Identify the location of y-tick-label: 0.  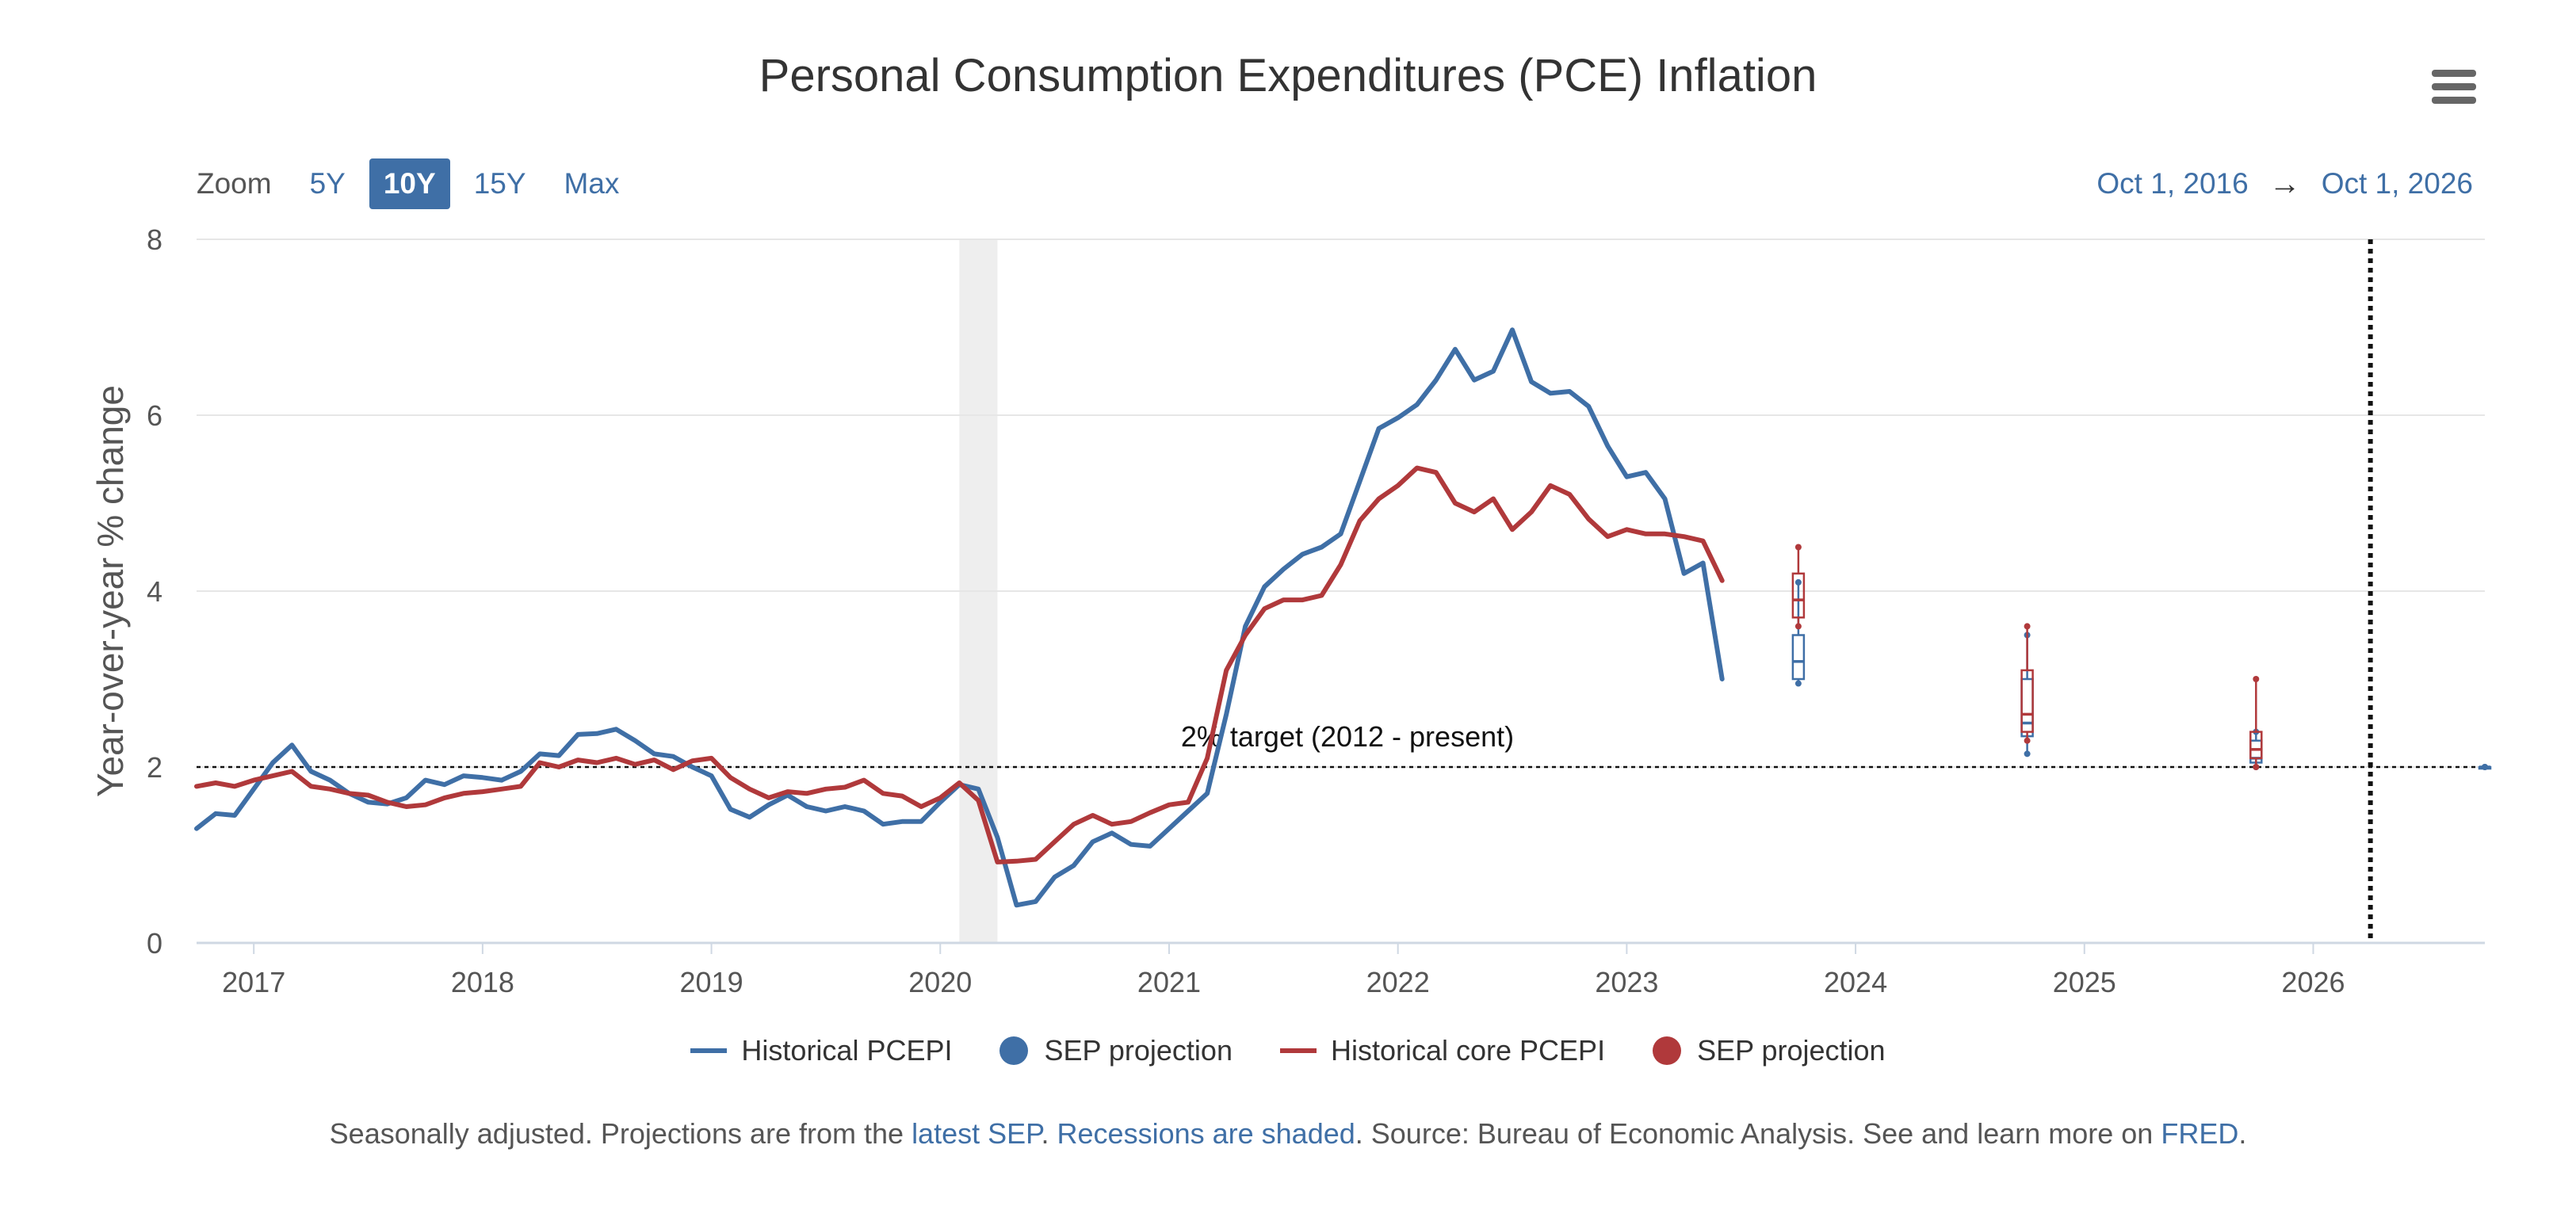
(154, 943).